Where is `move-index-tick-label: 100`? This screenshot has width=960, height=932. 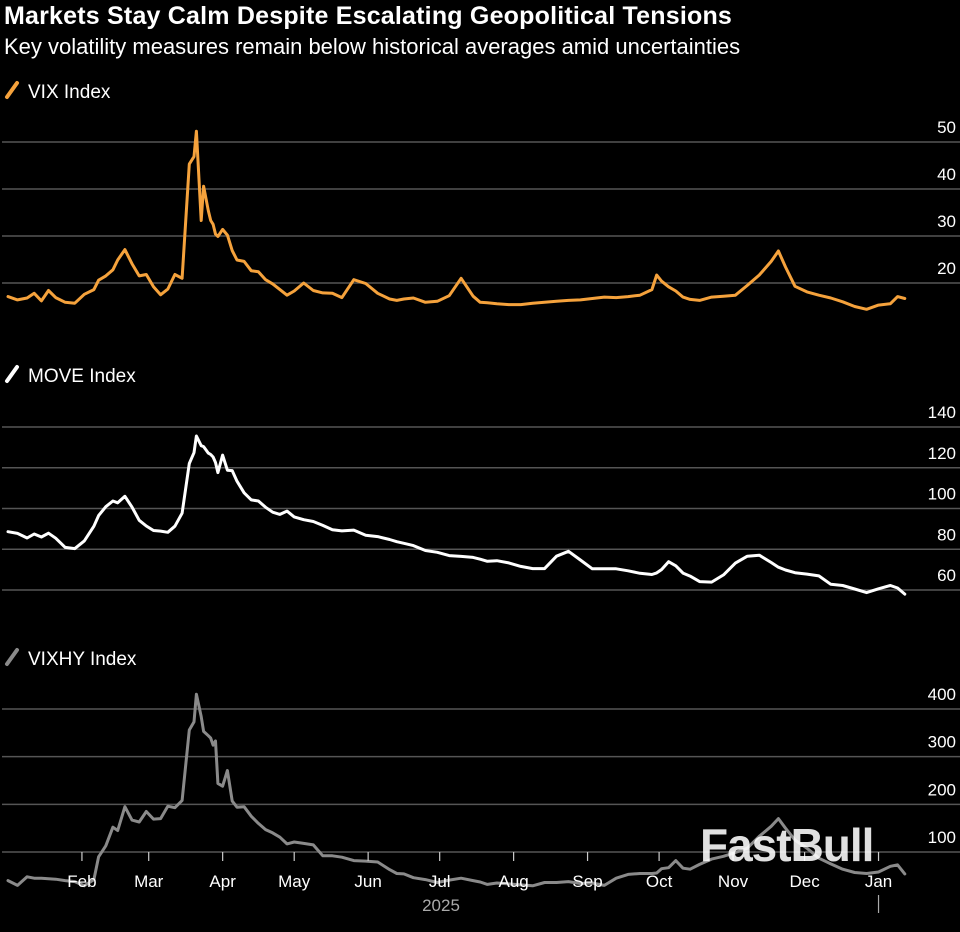 move-index-tick-label: 100 is located at coordinates (942, 494).